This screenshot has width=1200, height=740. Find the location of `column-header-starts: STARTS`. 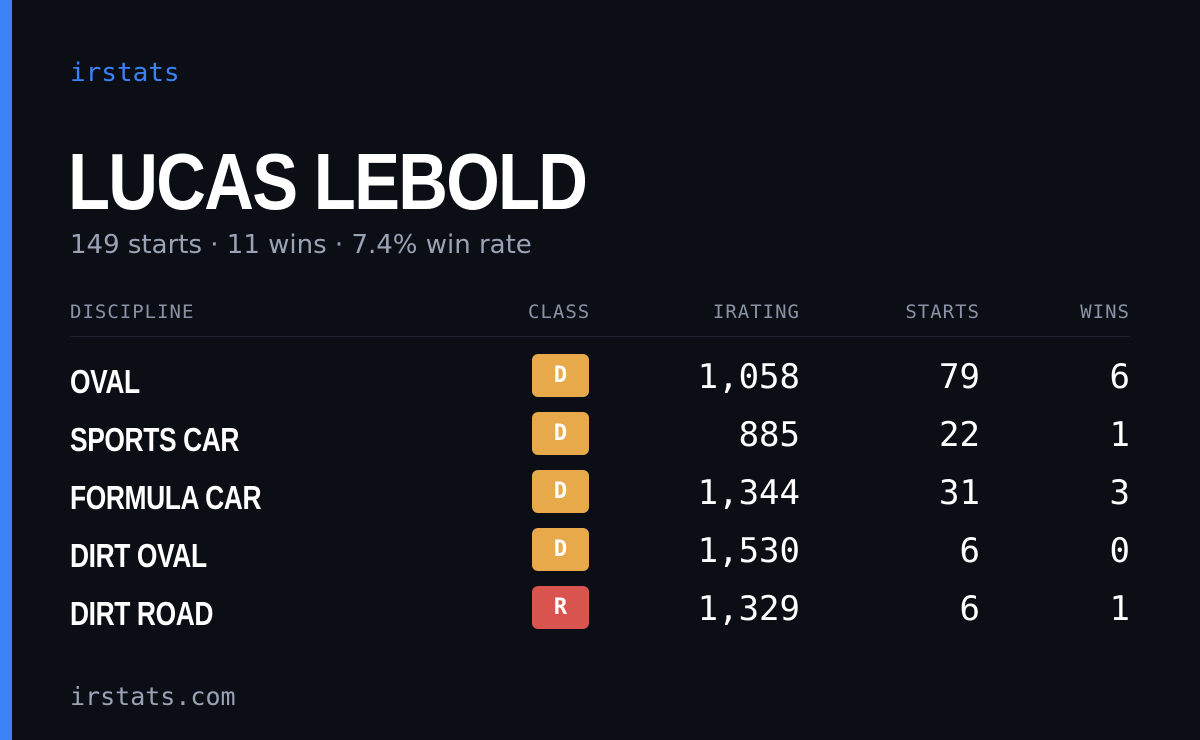

column-header-starts: STARTS is located at coordinates (942, 312).